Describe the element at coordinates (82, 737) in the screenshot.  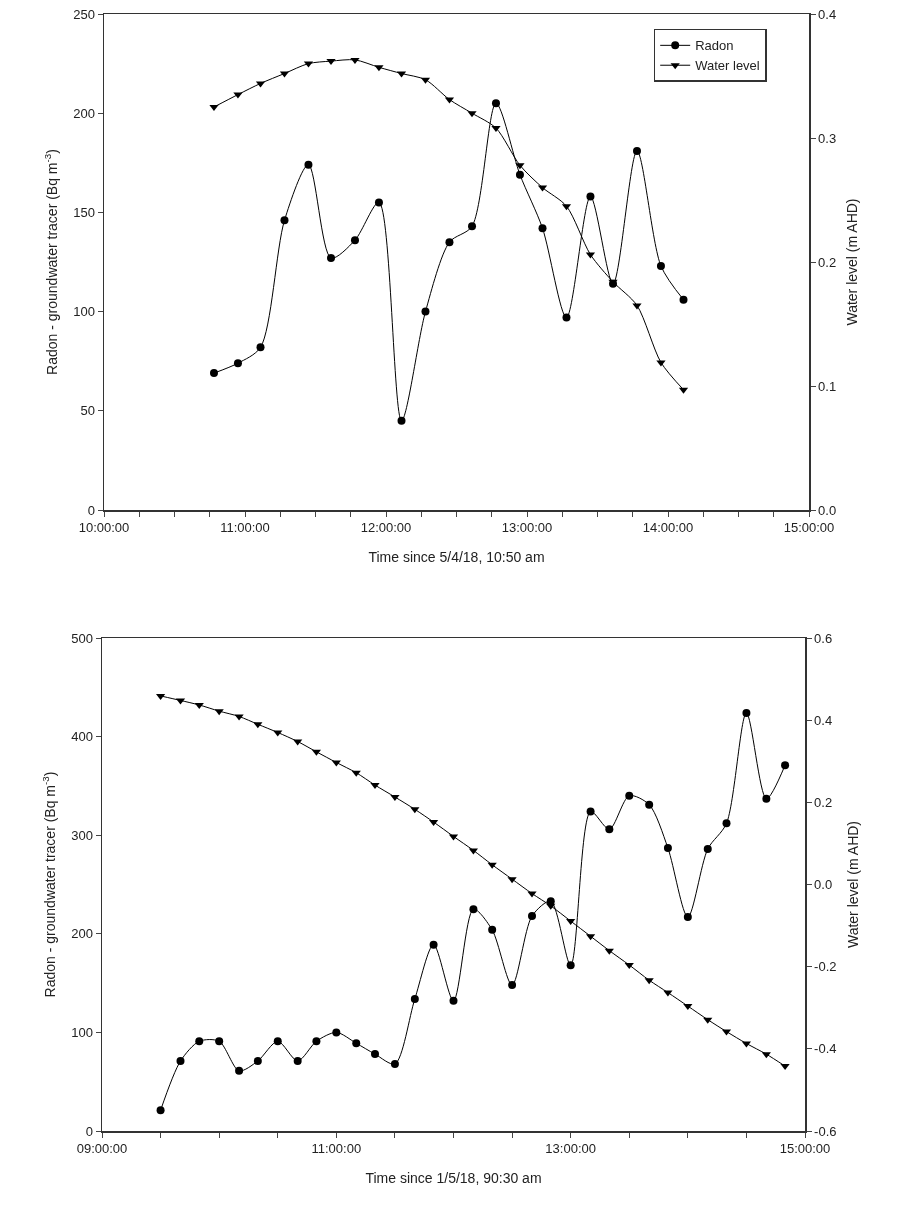
I see `y-tick-label: 400` at that location.